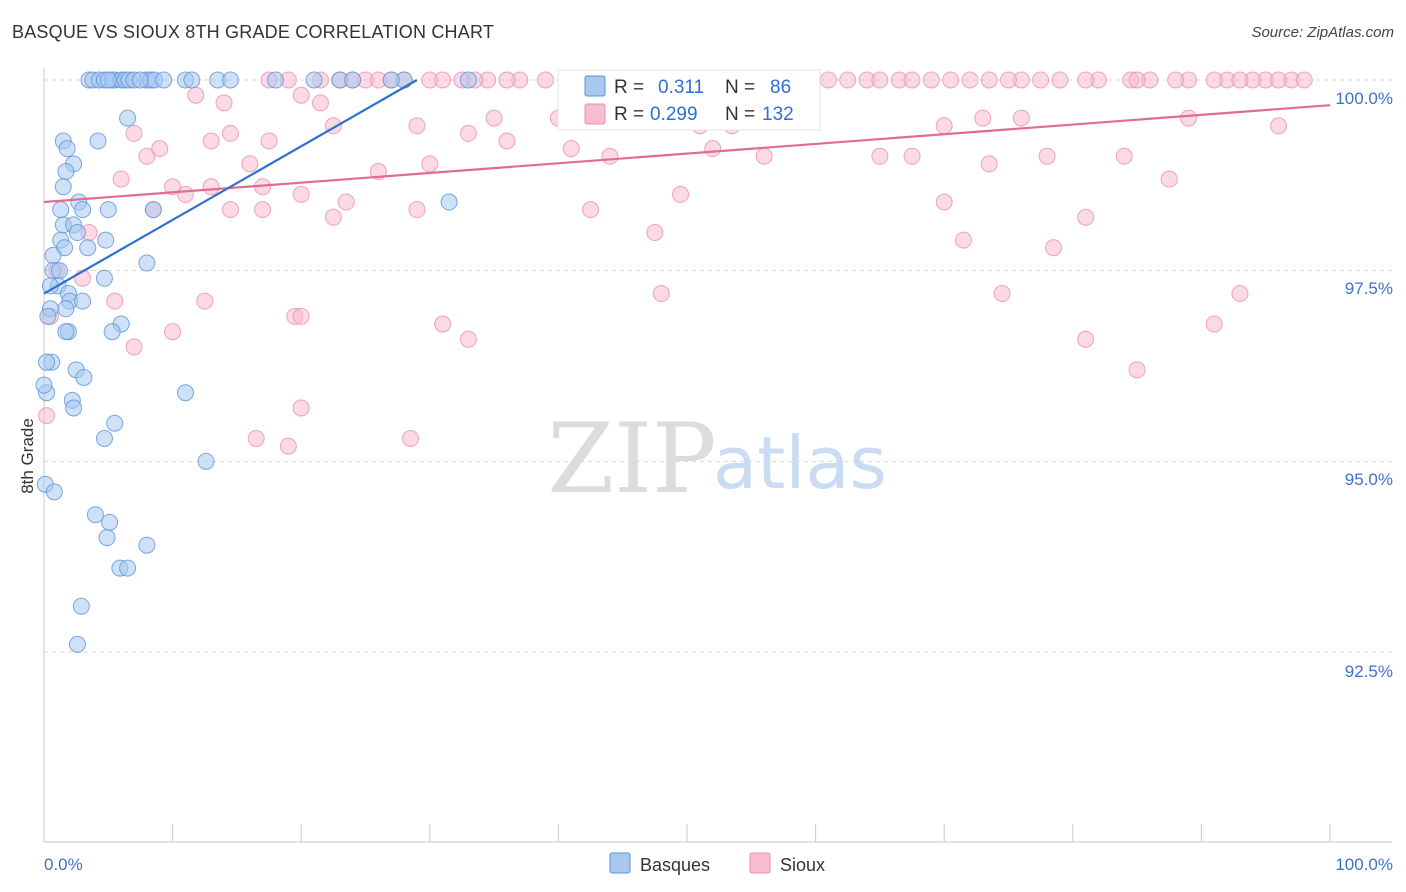 Image resolution: width=1406 pixels, height=892 pixels. I want to click on legend-n-label-basques: N =, so click(740, 87).